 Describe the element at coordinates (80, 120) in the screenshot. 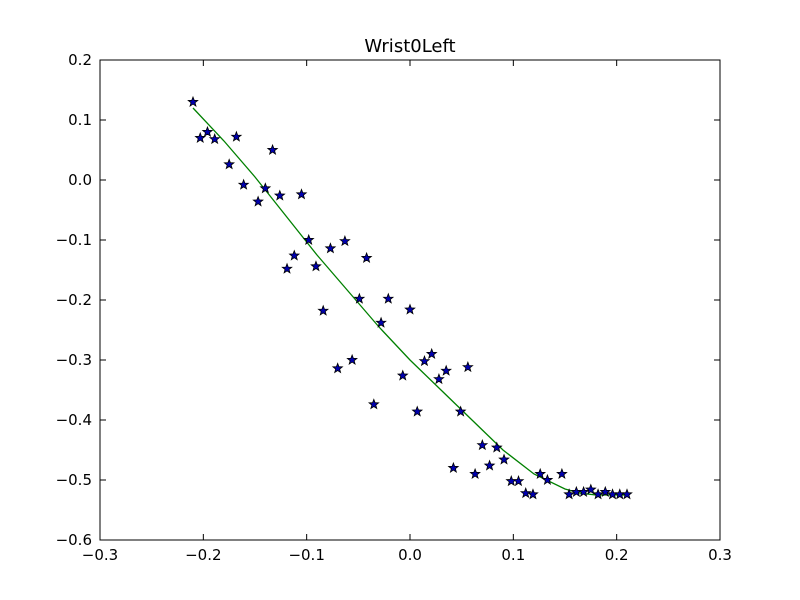

I see `y-tick-label: 0.1` at that location.